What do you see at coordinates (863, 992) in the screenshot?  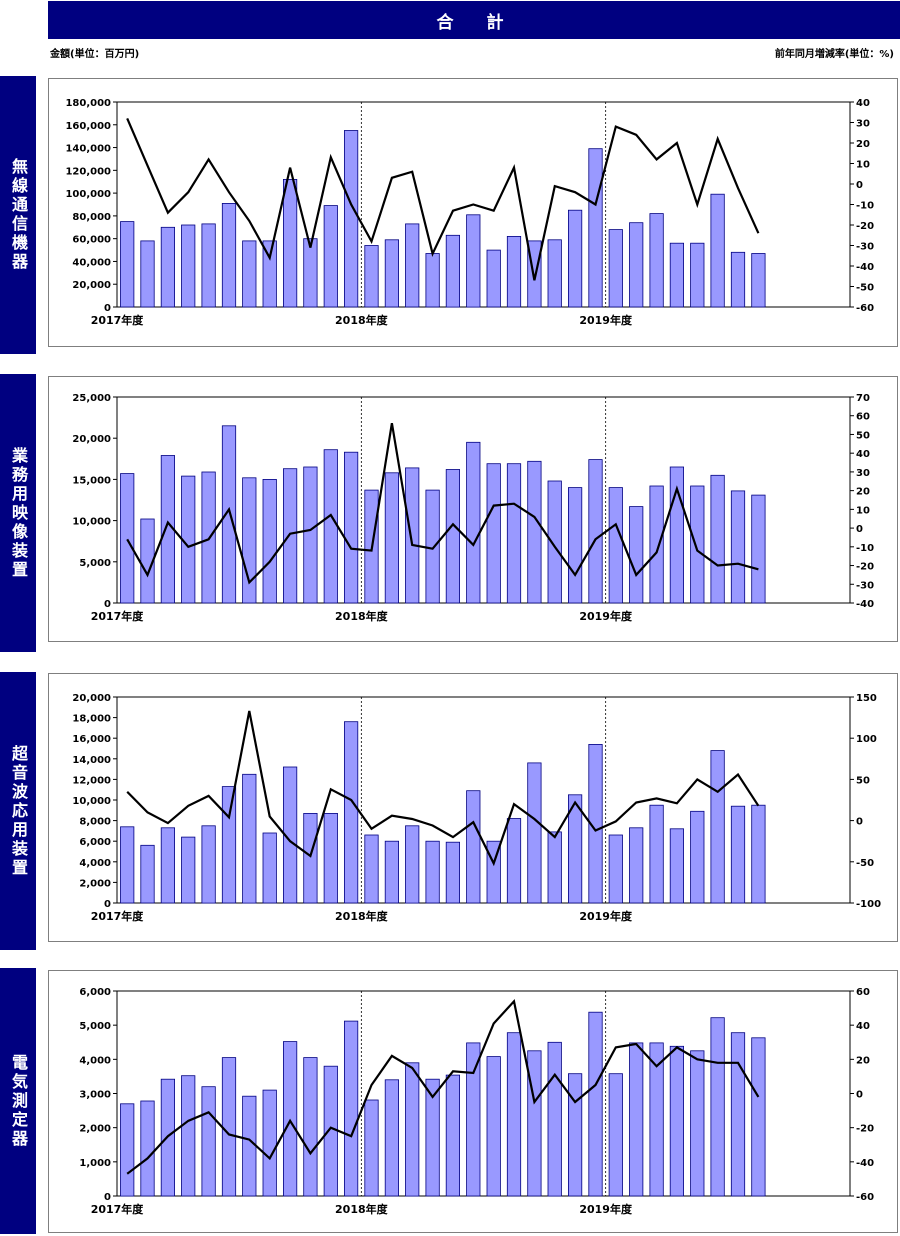 I see `right-tick-label: 60` at bounding box center [863, 992].